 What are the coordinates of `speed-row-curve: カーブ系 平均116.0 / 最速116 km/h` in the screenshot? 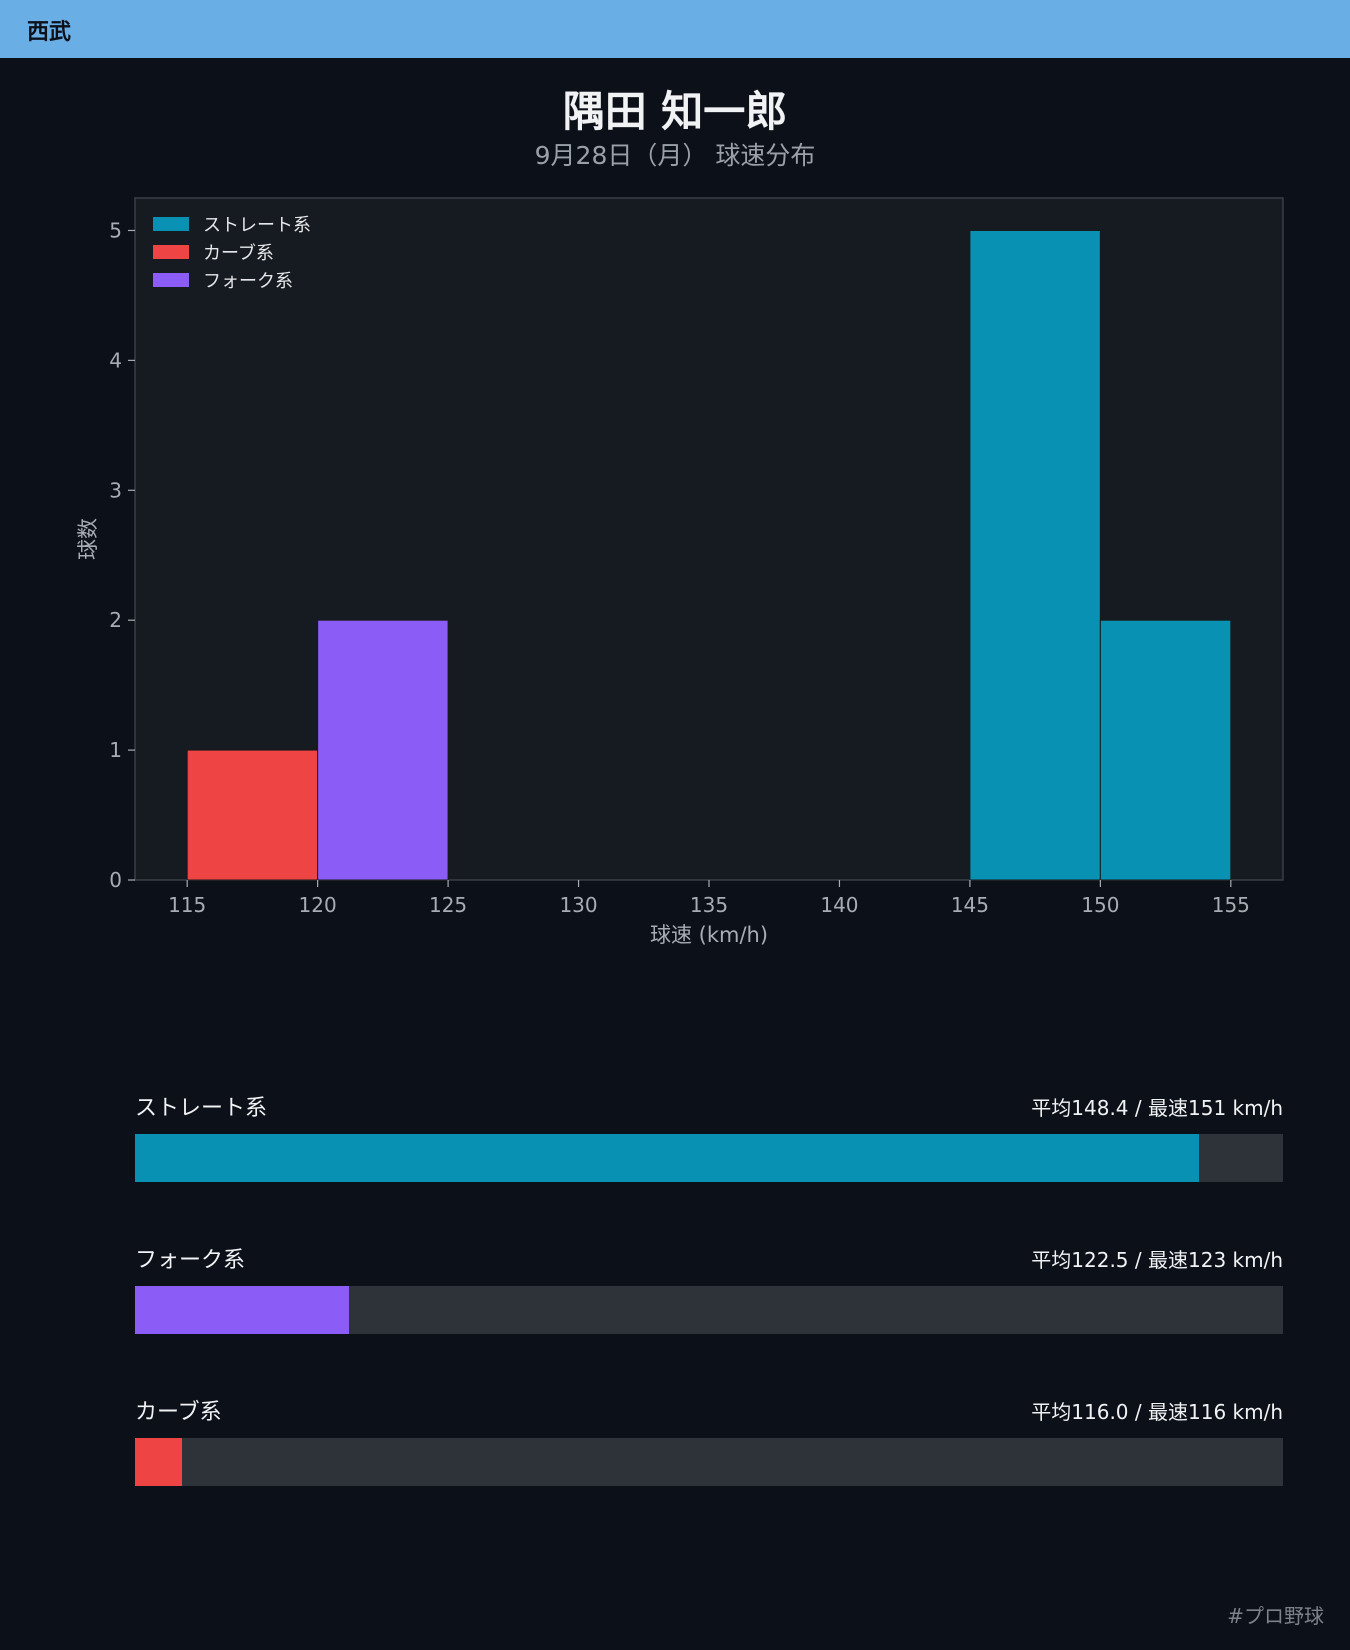 It's located at (709, 1444).